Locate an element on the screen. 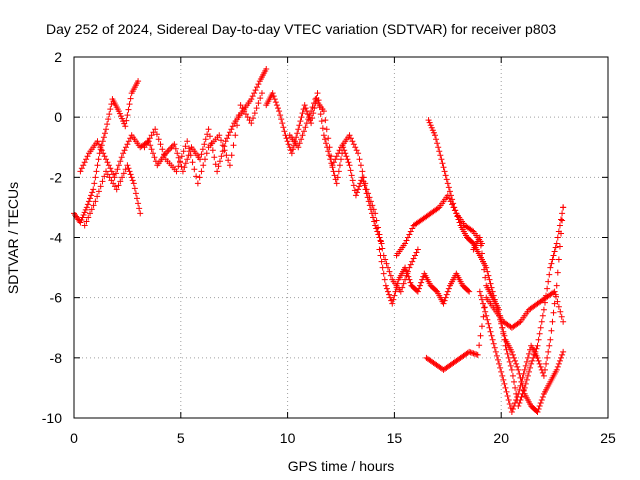 The image size is (640, 480). series-trace-f is located at coordinates (353, 195).